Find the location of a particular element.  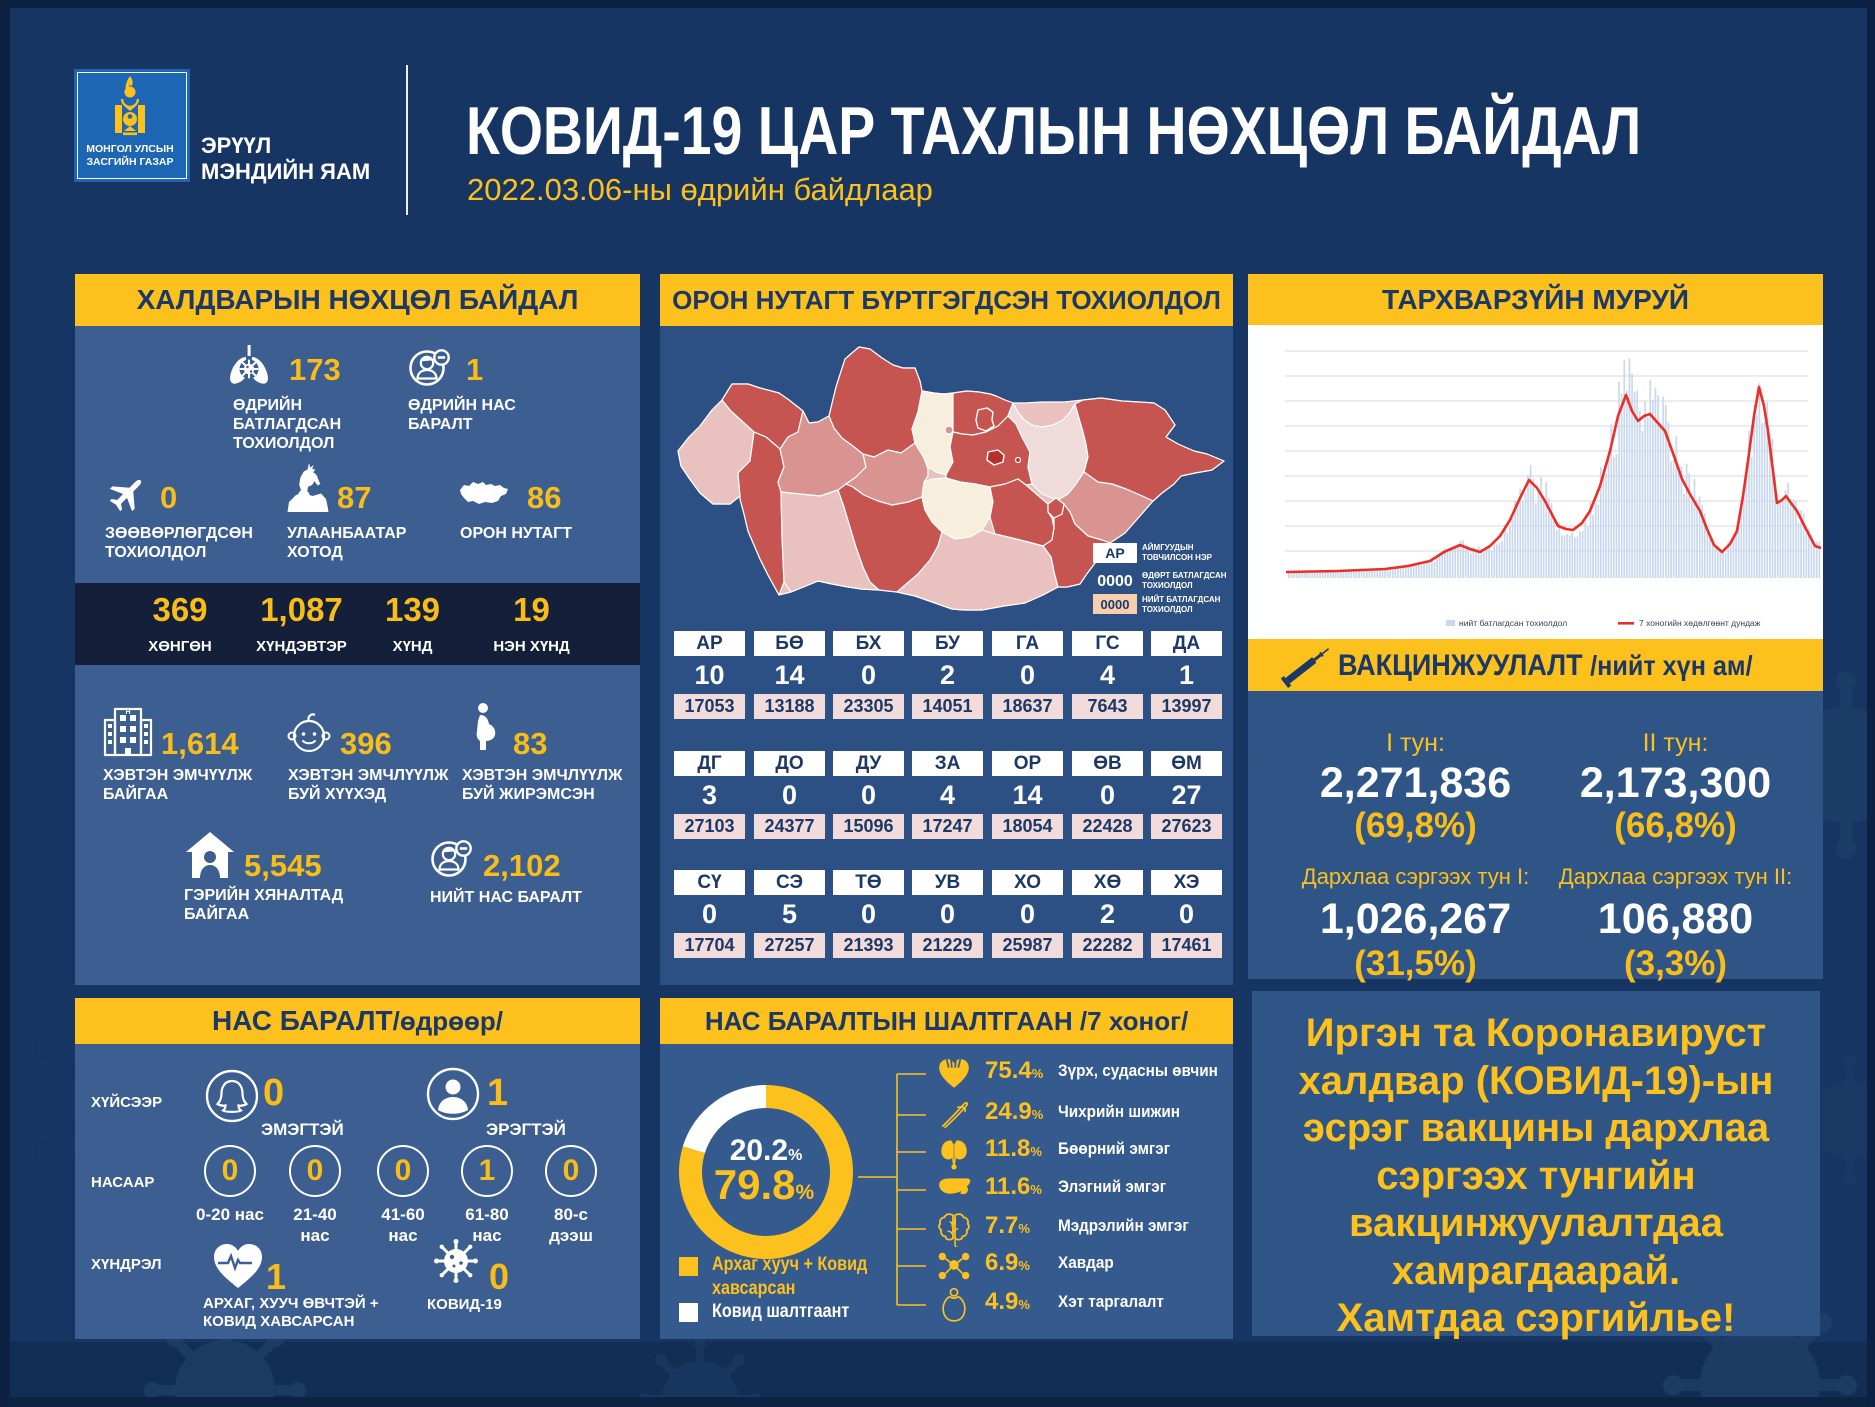

svg-text: 7 хоногийн хөдөлгөөнт дундаж is located at coordinates (1700, 623).